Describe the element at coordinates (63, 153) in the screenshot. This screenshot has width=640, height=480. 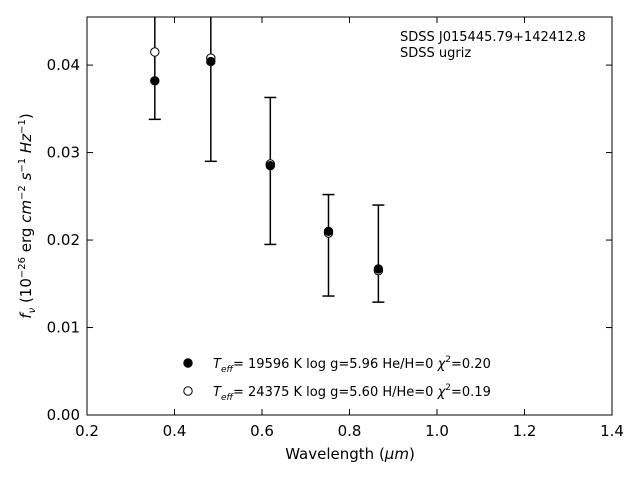
I see `y-tick-label: 0.03` at that location.